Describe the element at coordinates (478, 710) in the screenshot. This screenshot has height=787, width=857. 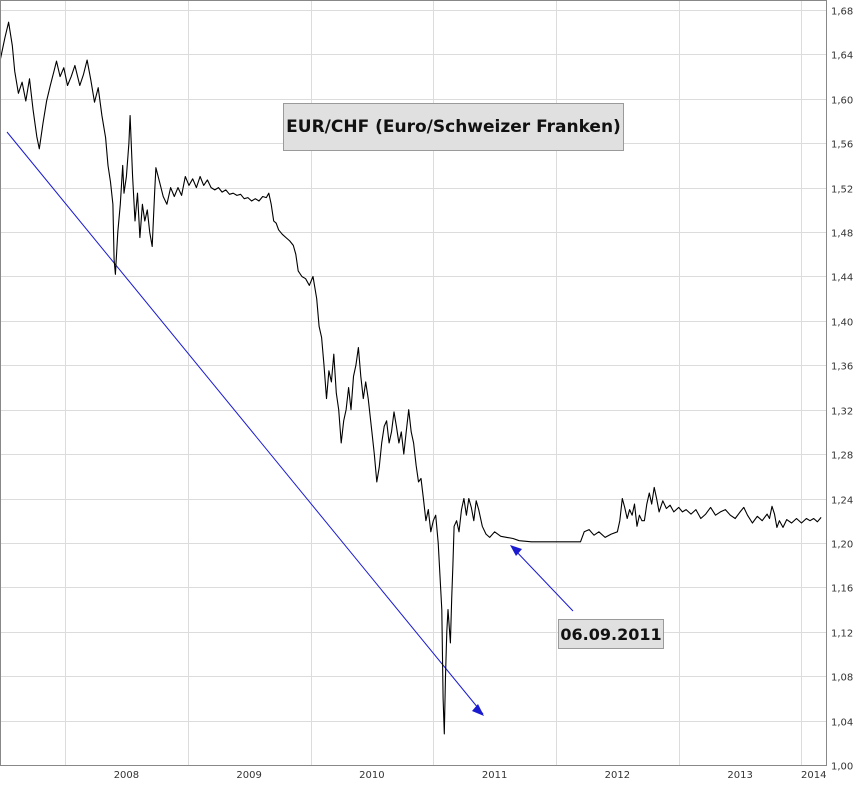
I see `trend-arrowhead` at that location.